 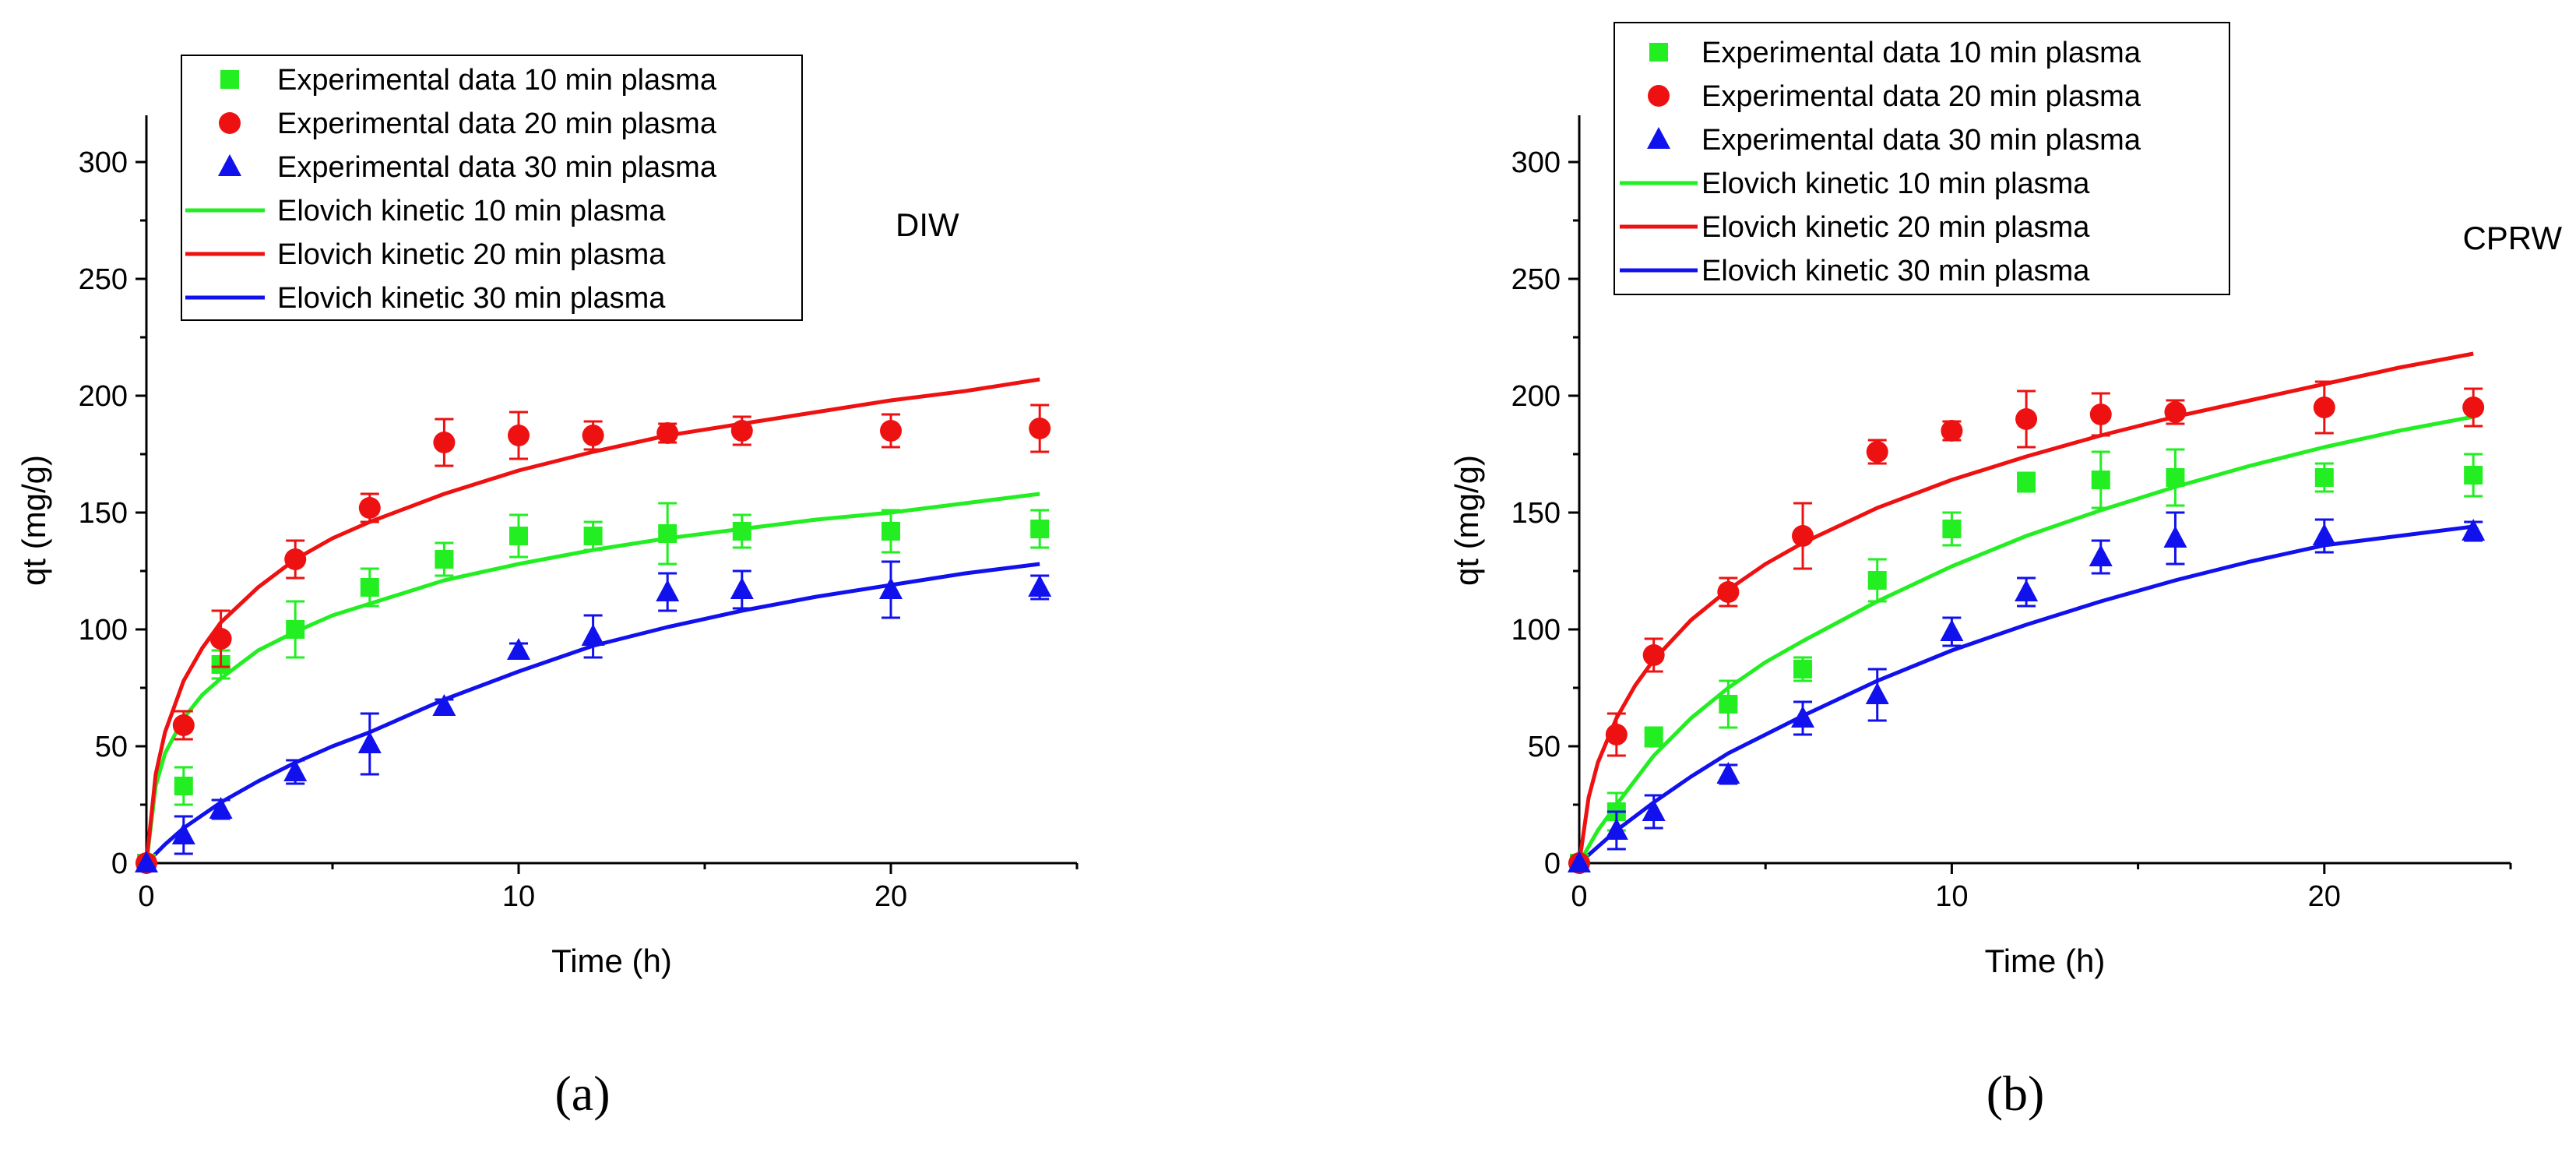 What do you see at coordinates (497, 167) in the screenshot?
I see `legend-entry-label: Experimental data 30 min plasma` at bounding box center [497, 167].